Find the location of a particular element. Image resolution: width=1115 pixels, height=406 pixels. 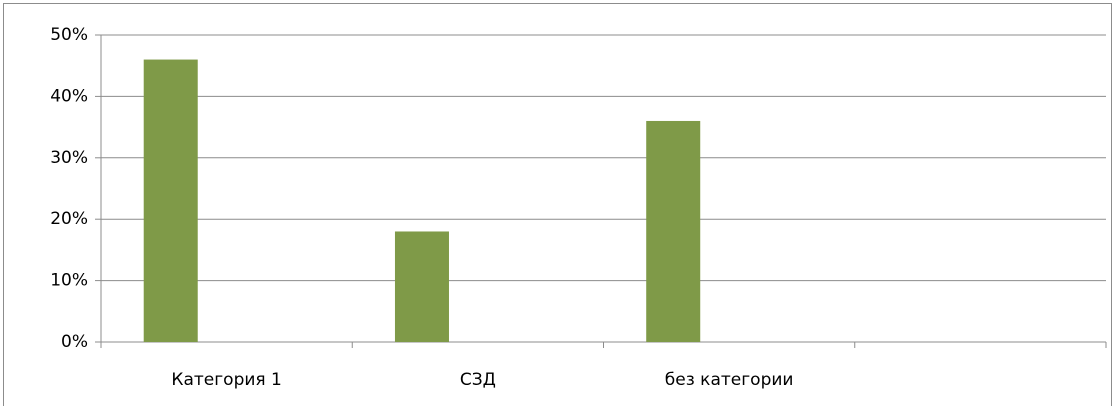

y-tick-label: 10% is located at coordinates (69, 281).